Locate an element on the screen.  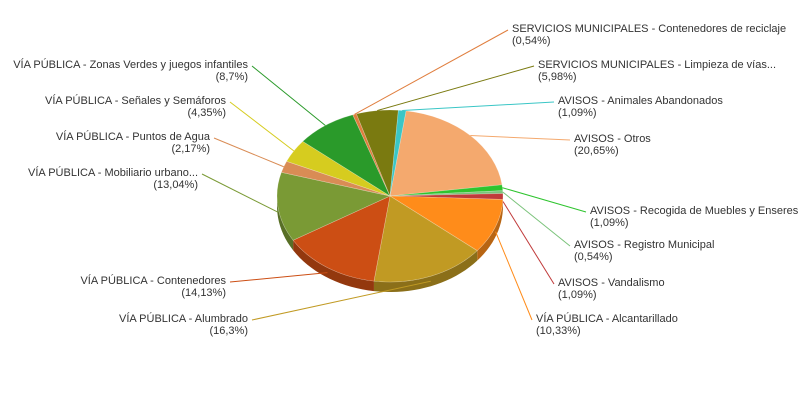
slice-category-label: VÍA PÚBLICA - Señales y Semáforos is located at coordinates (135, 100).